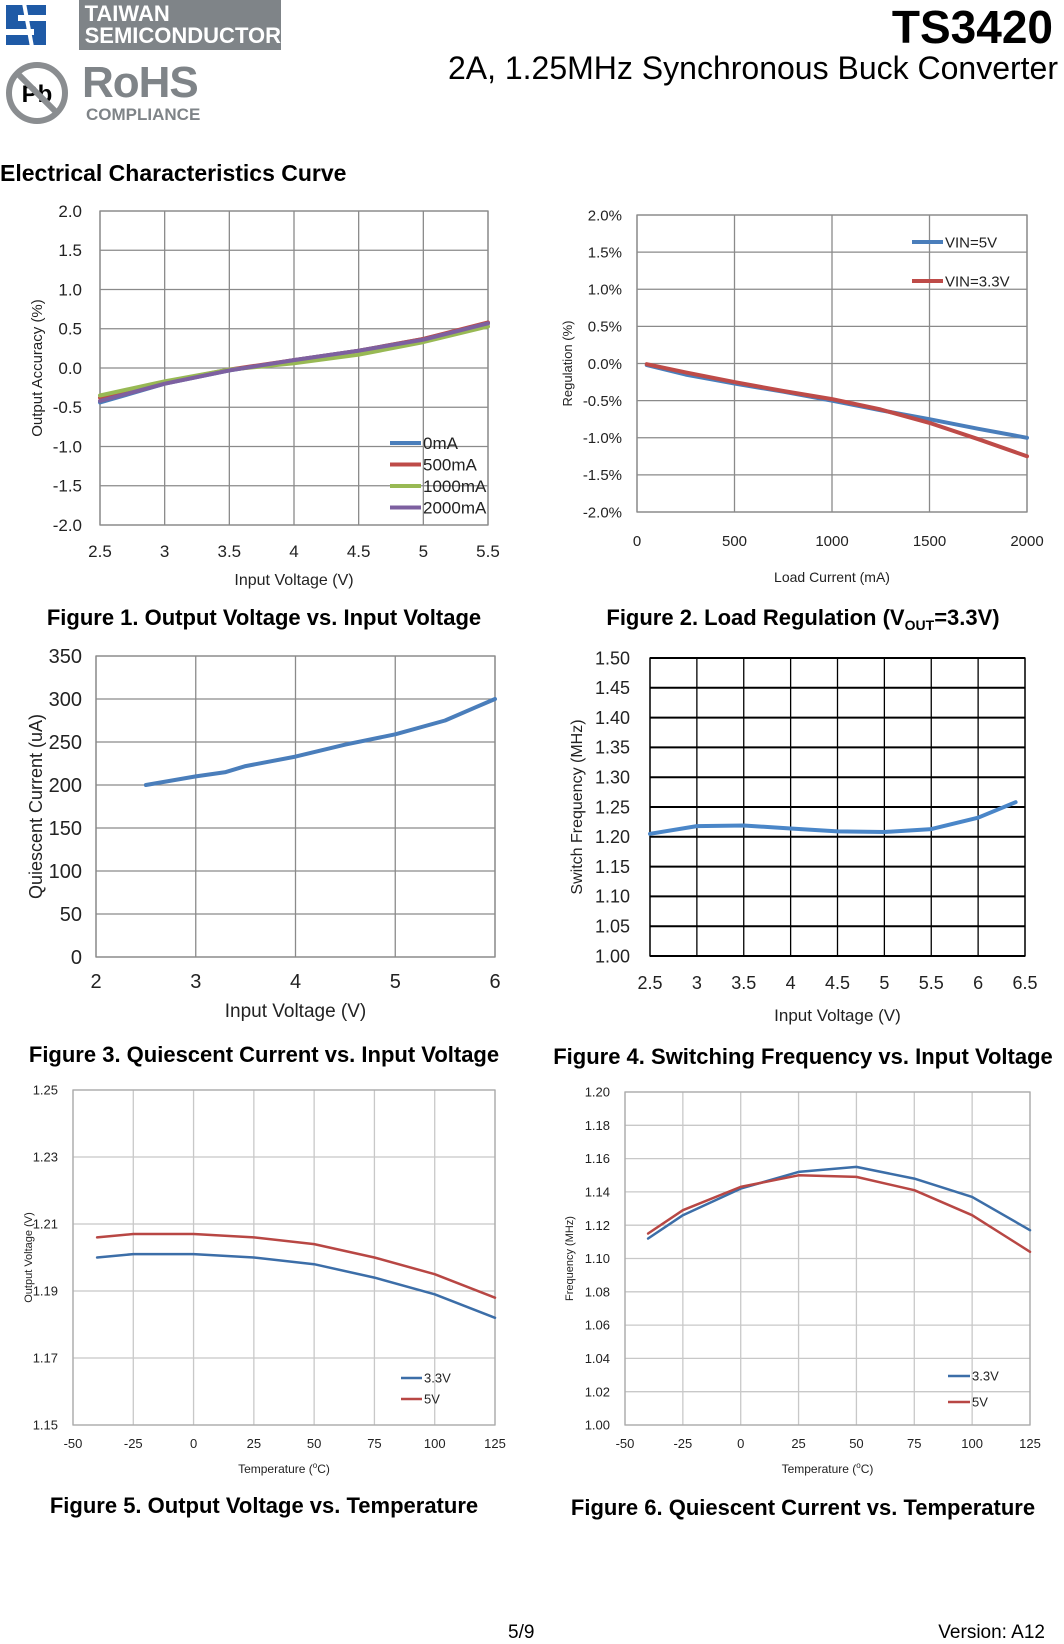 The height and width of the screenshot is (1644, 1064). Describe the element at coordinates (819, 1469) in the screenshot. I see `x-axis-title-part: Temperature (` at that location.